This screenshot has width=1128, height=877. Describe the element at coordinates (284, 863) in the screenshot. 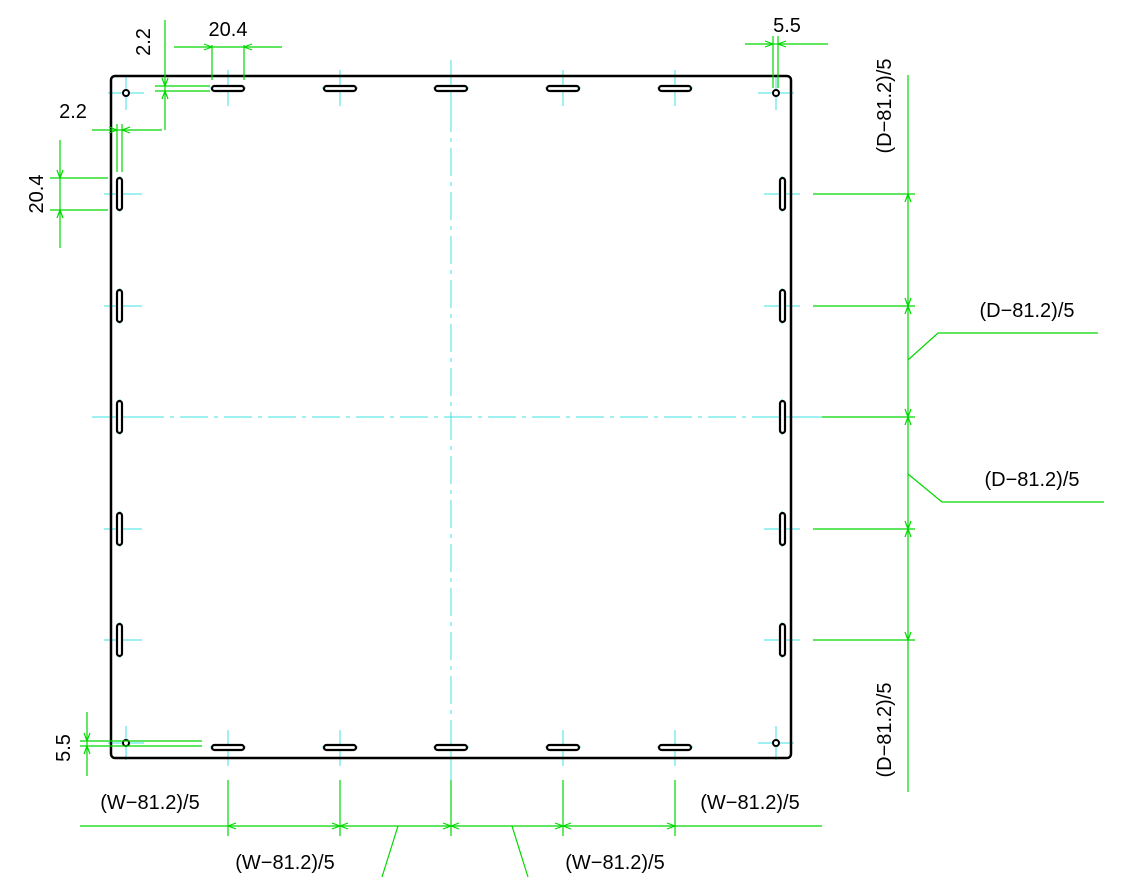

I see `dim-width-pitch-leader-1: (W−81.2)/5` at that location.